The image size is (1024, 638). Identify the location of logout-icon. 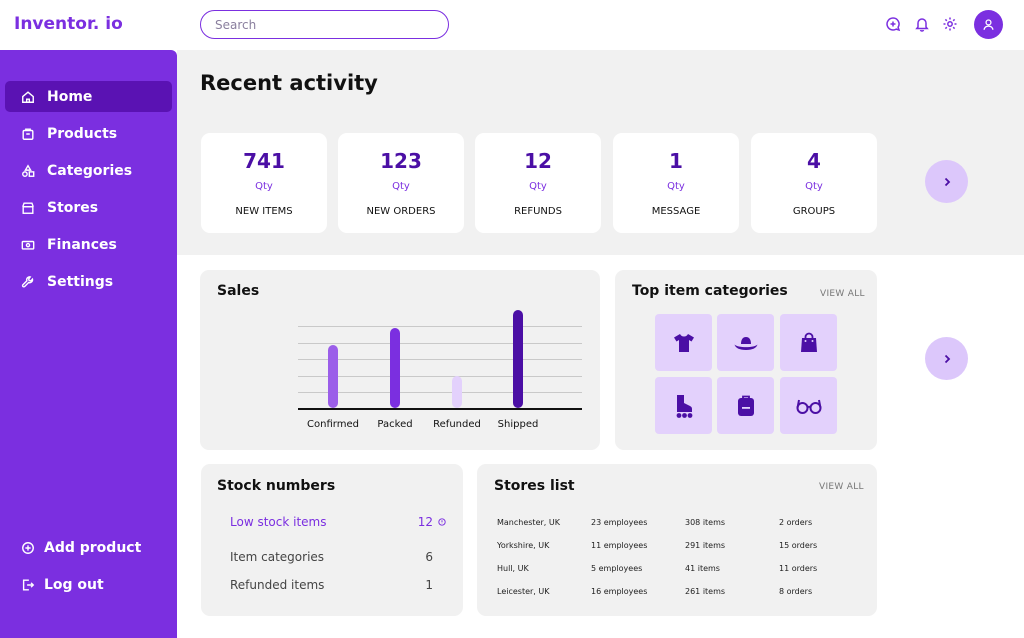
(28, 585).